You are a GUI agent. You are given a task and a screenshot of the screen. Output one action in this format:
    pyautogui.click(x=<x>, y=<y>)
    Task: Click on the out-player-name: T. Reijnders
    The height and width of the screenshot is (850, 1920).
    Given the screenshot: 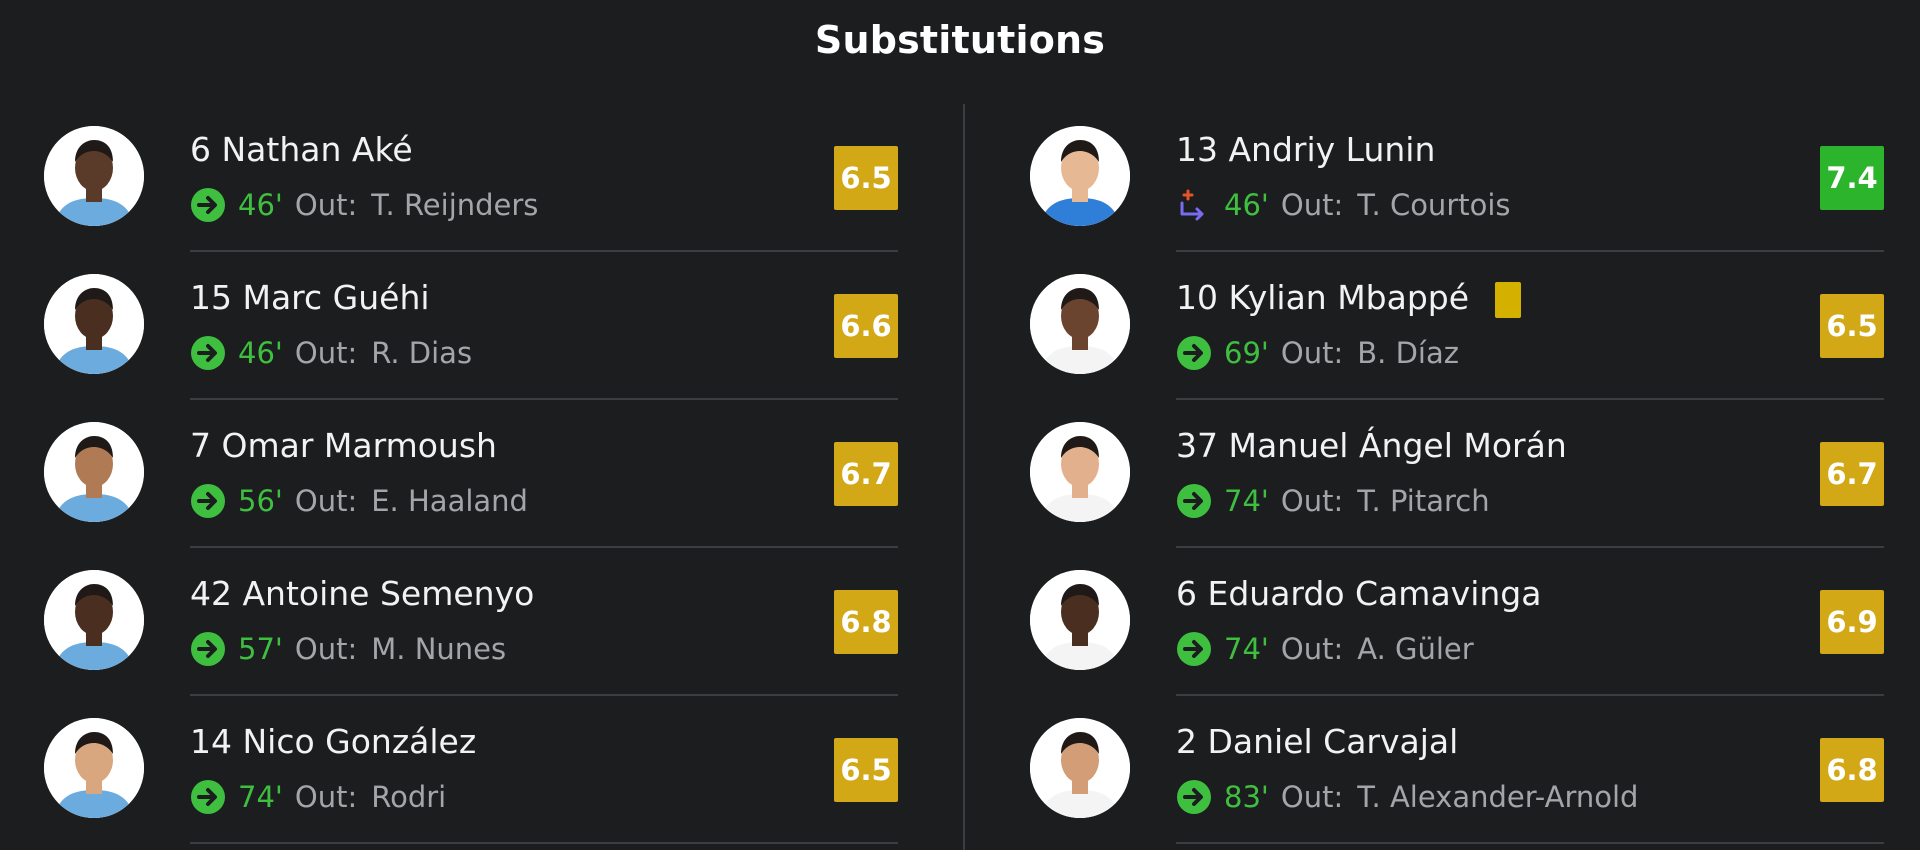 What is the action you would take?
    pyautogui.click(x=455, y=205)
    